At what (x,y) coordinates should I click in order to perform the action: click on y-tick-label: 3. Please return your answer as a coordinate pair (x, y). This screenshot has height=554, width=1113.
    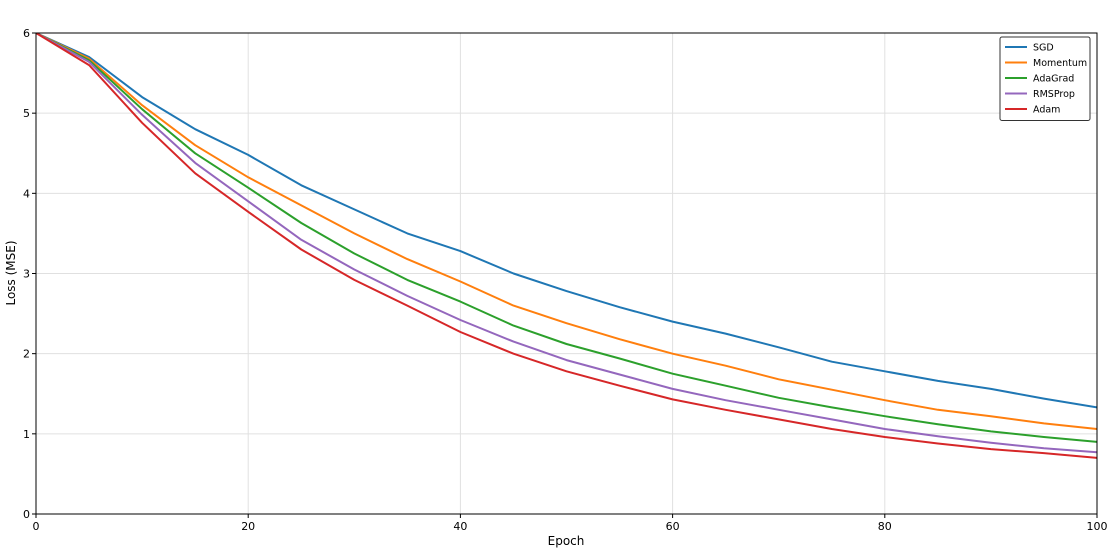
    Looking at the image, I should click on (26, 274).